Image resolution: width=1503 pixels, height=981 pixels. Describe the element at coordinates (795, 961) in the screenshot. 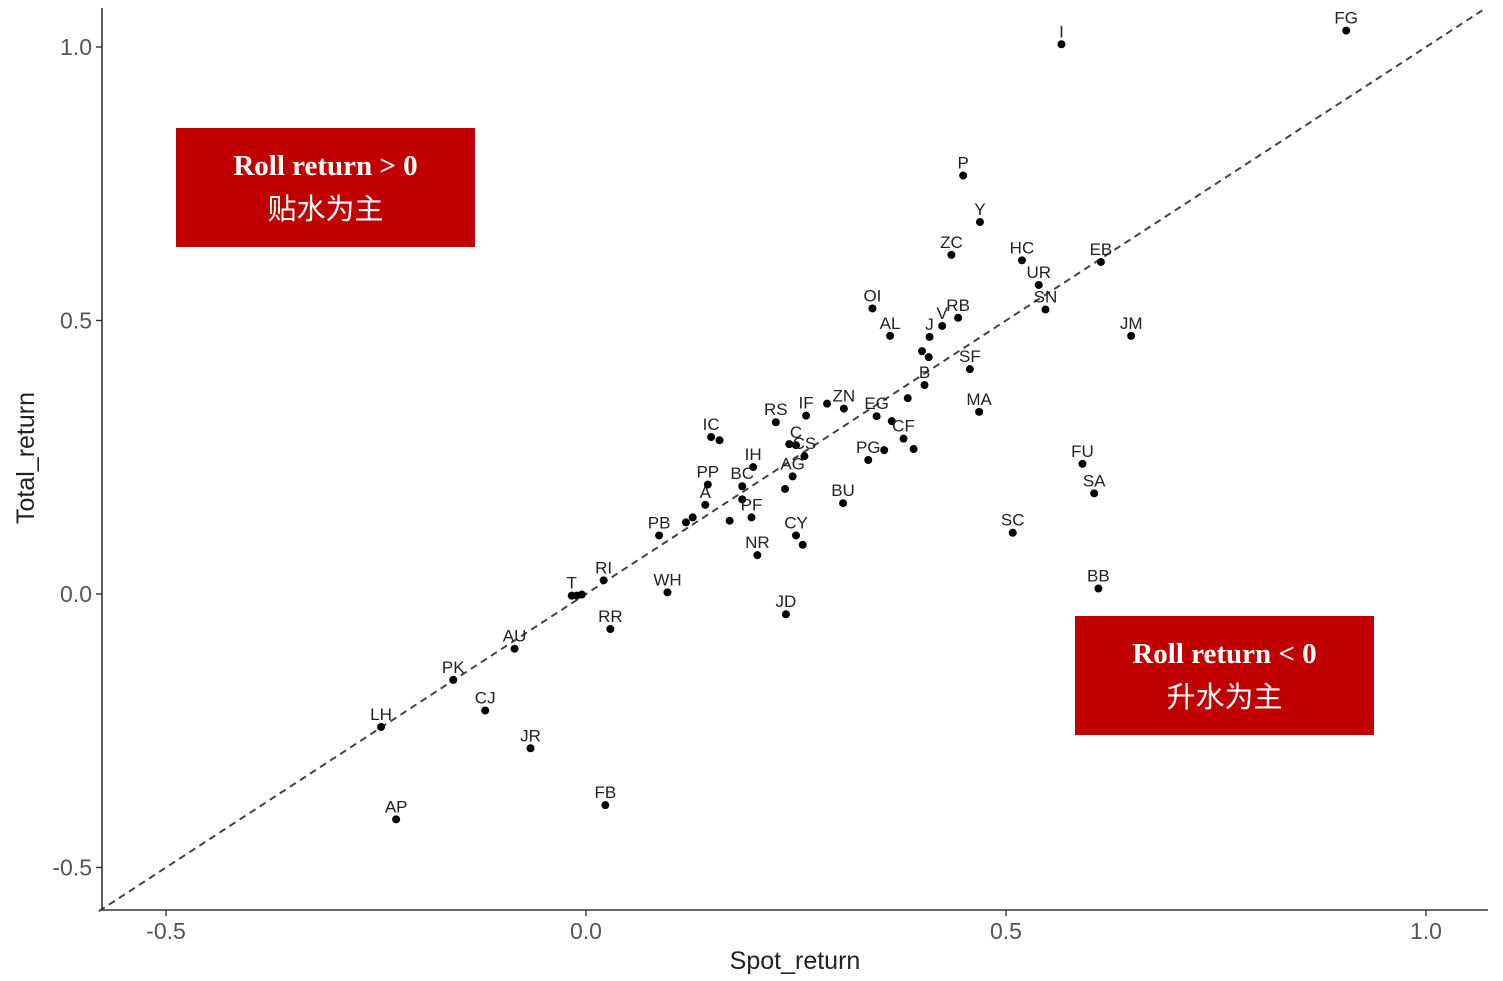

I see `x-axis-title: Spot_return` at that location.